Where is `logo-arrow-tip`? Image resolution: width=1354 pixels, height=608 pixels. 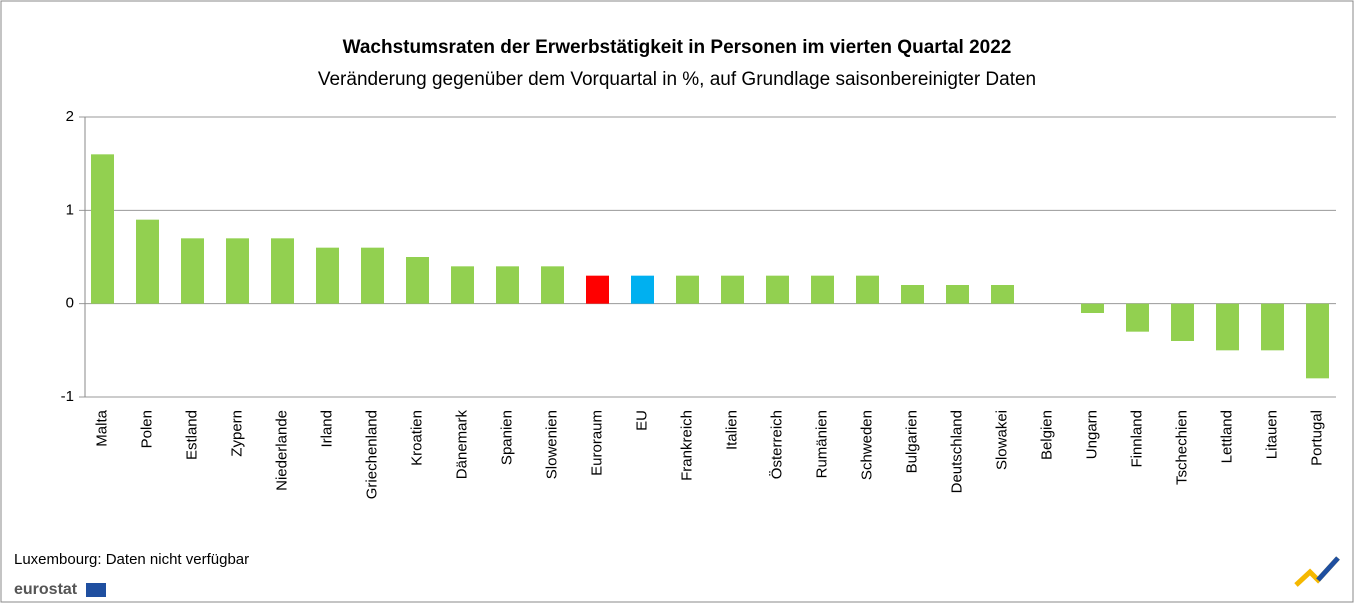
logo-arrow-tip is located at coordinates (1328, 569).